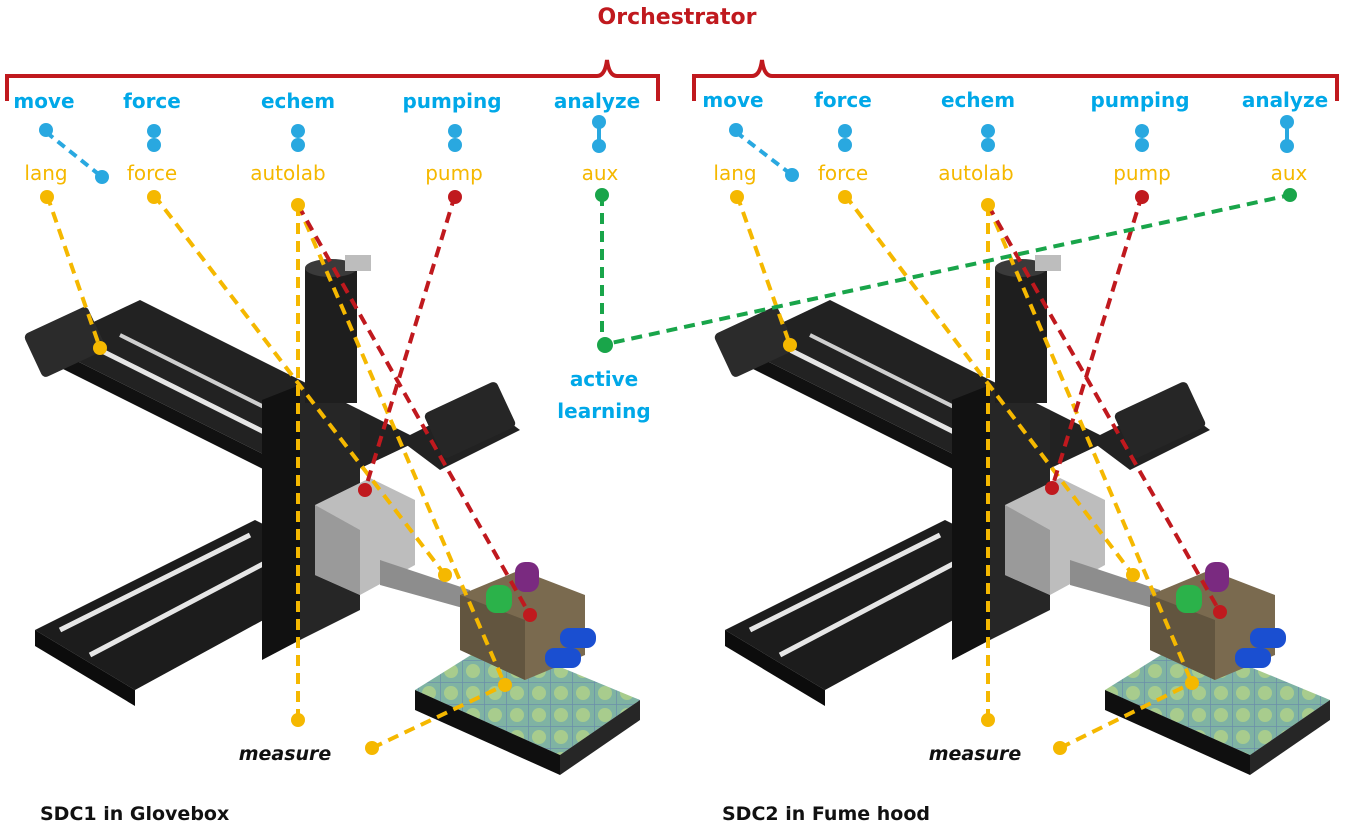 The height and width of the screenshot is (828, 1367). What do you see at coordinates (1139, 100) in the screenshot?
I see `sdc2-capability-pumping: pumping` at bounding box center [1139, 100].